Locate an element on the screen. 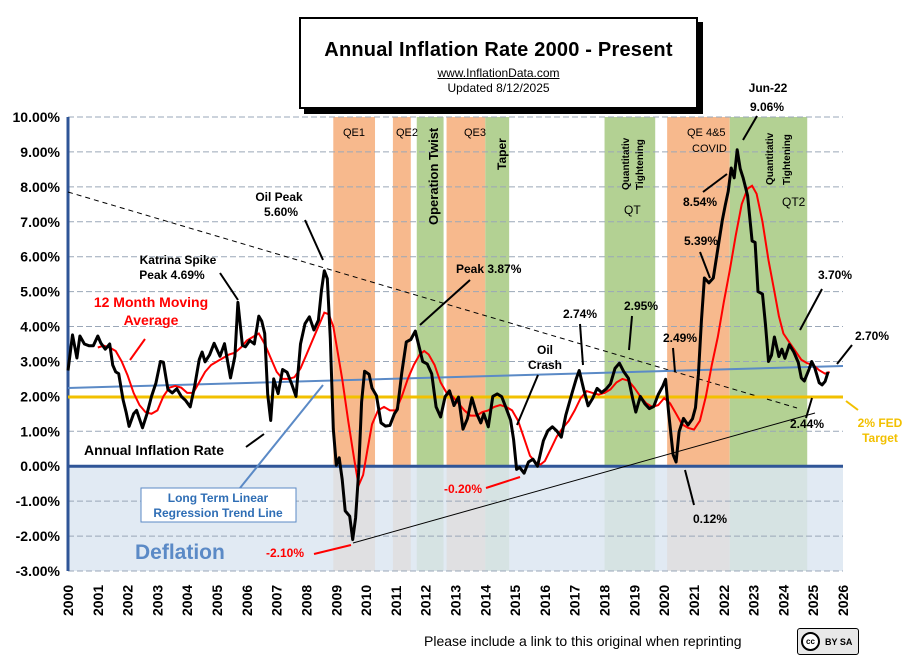 This screenshot has height=661, width=910. updated-date: Updated 8/12/2025 is located at coordinates (498, 88).